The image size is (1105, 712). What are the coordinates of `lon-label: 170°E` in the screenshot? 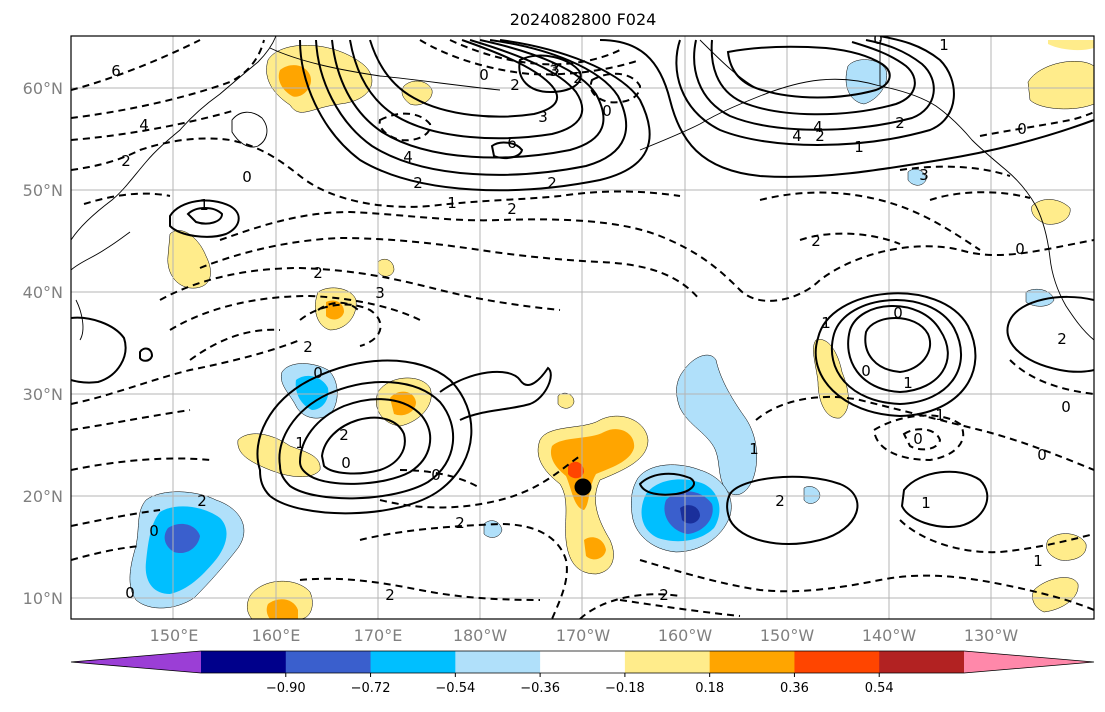 It's located at (378, 635).